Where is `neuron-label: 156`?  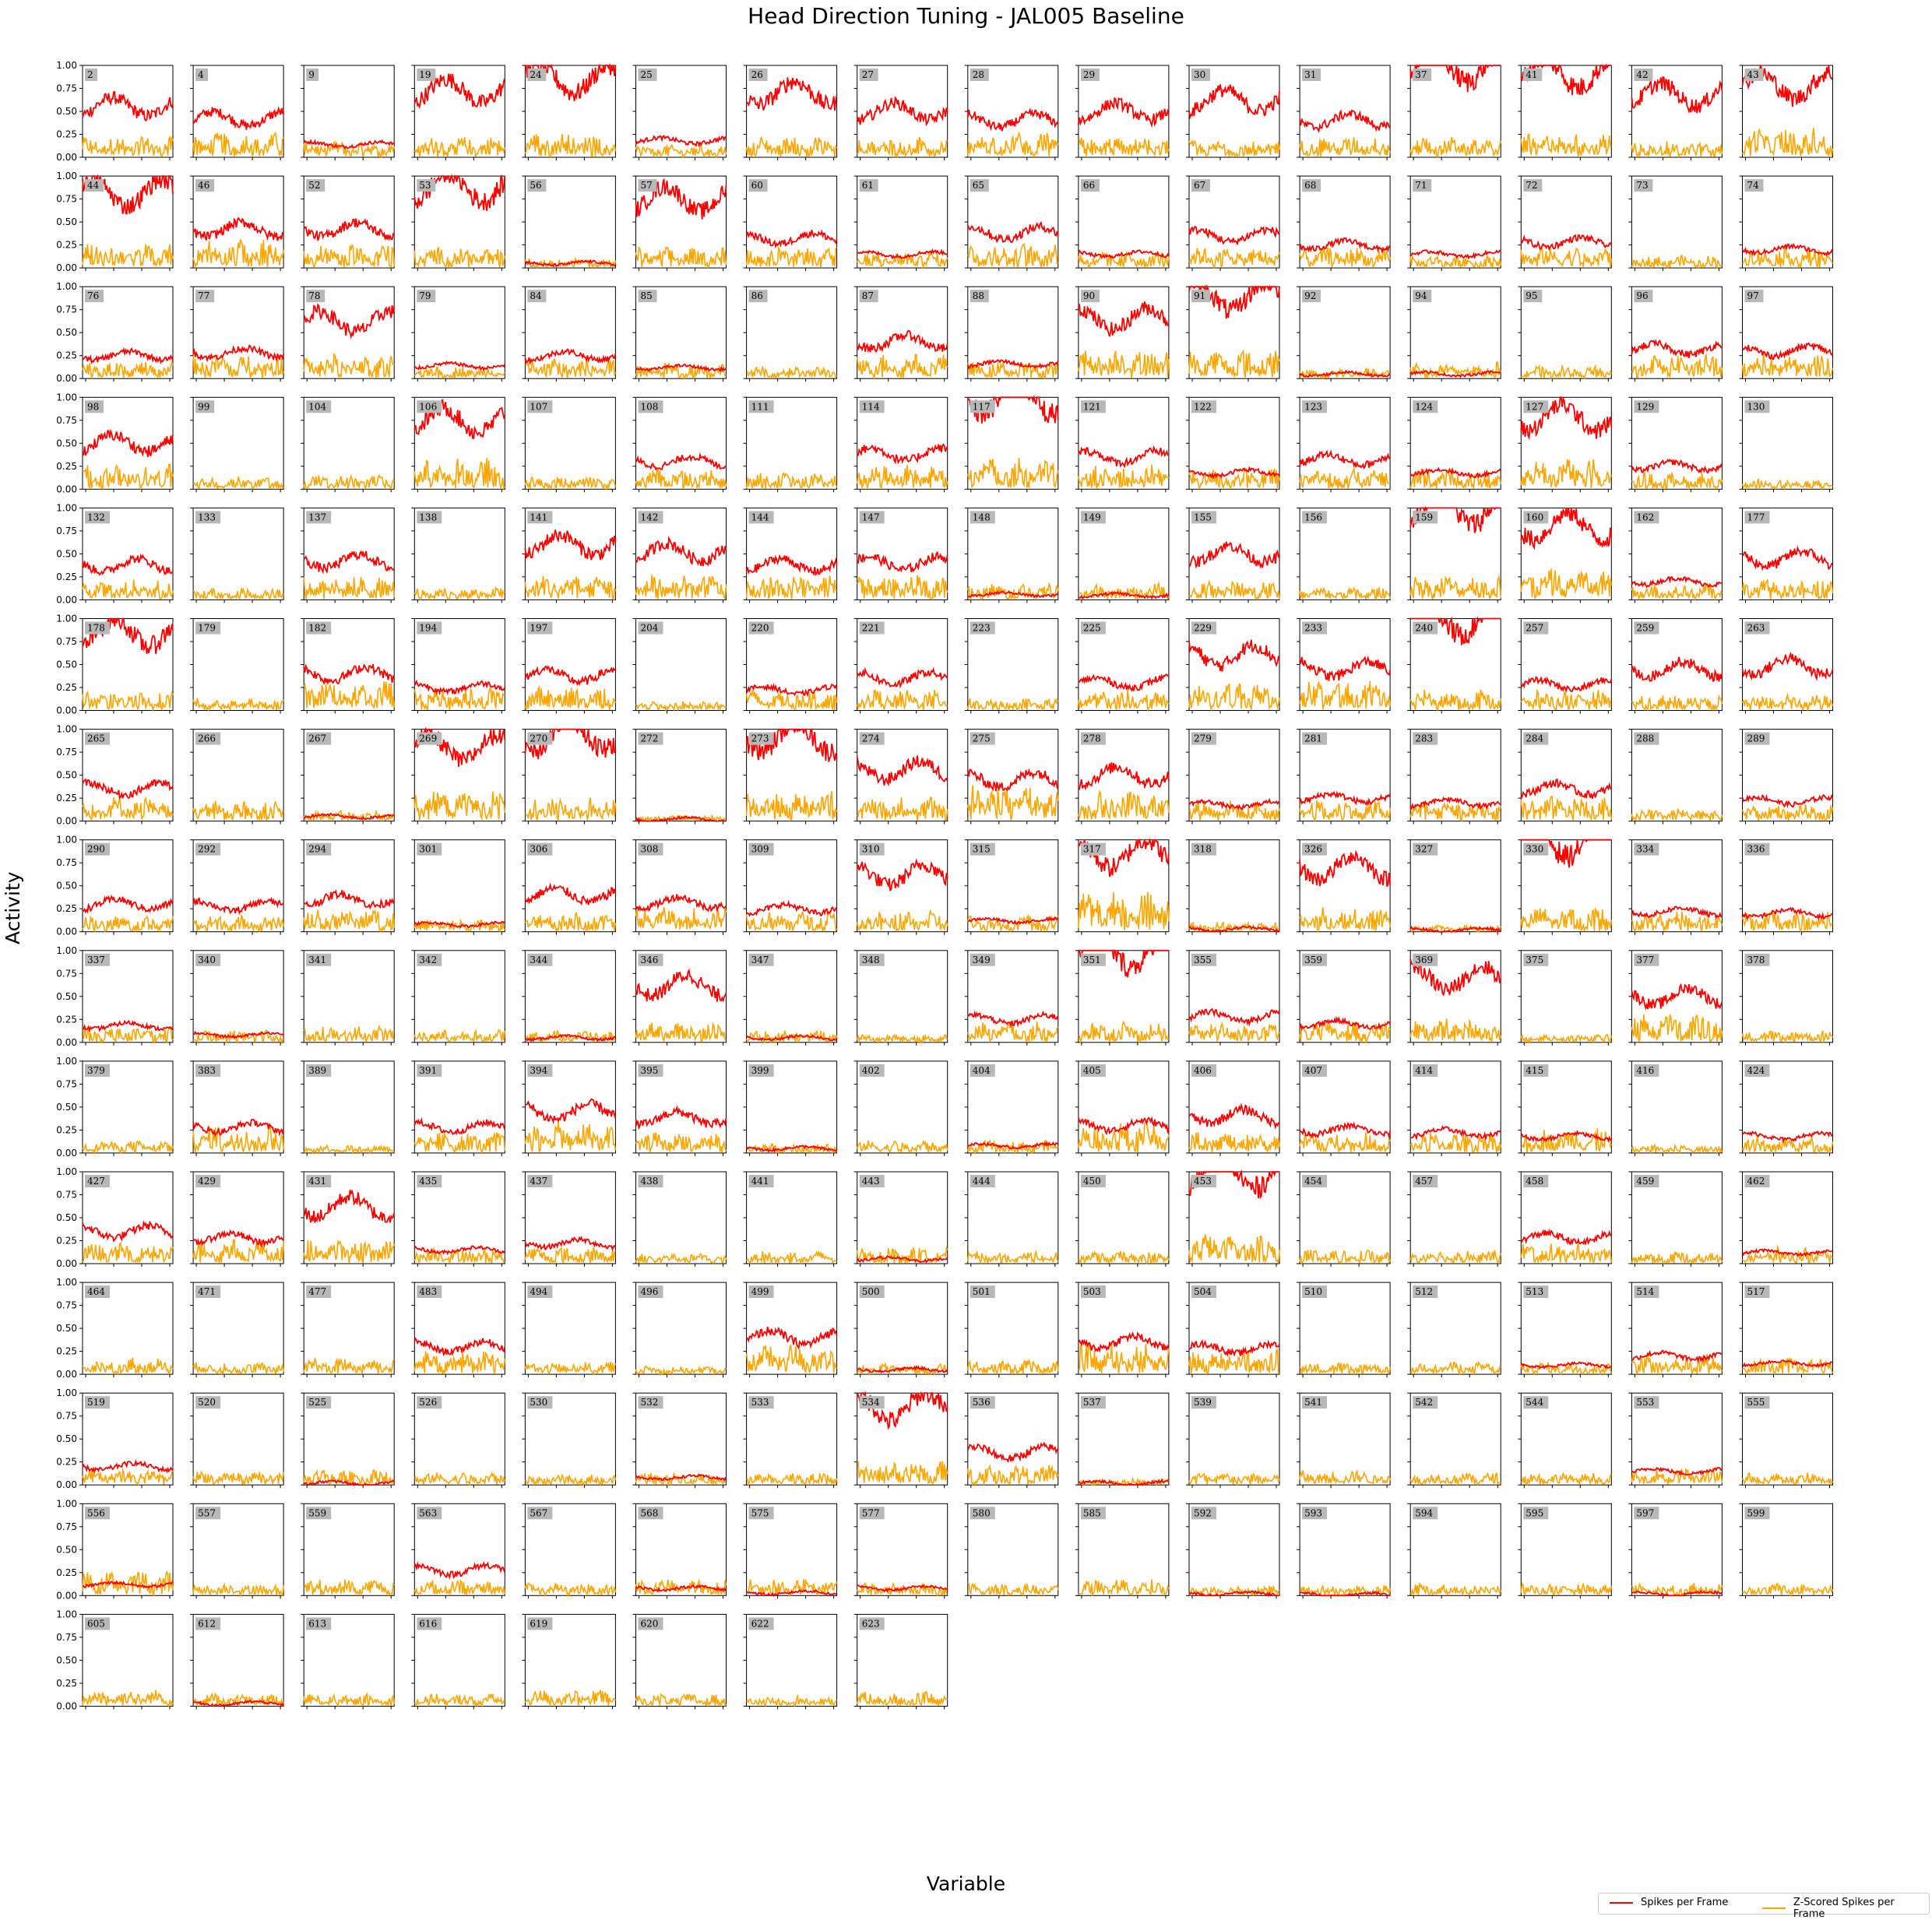
neuron-label: 156 is located at coordinates (1313, 517).